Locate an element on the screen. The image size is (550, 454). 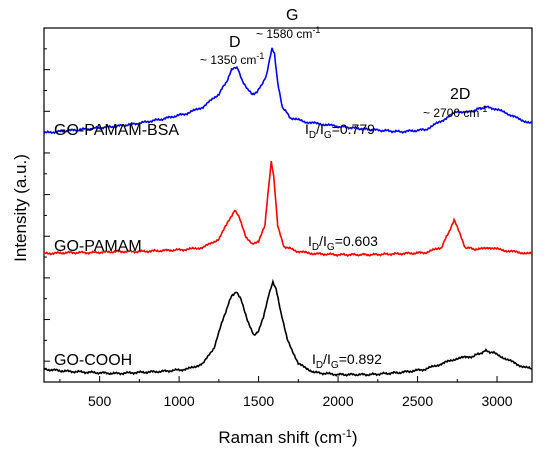
x-tick-label: 2500 is located at coordinates (417, 401).